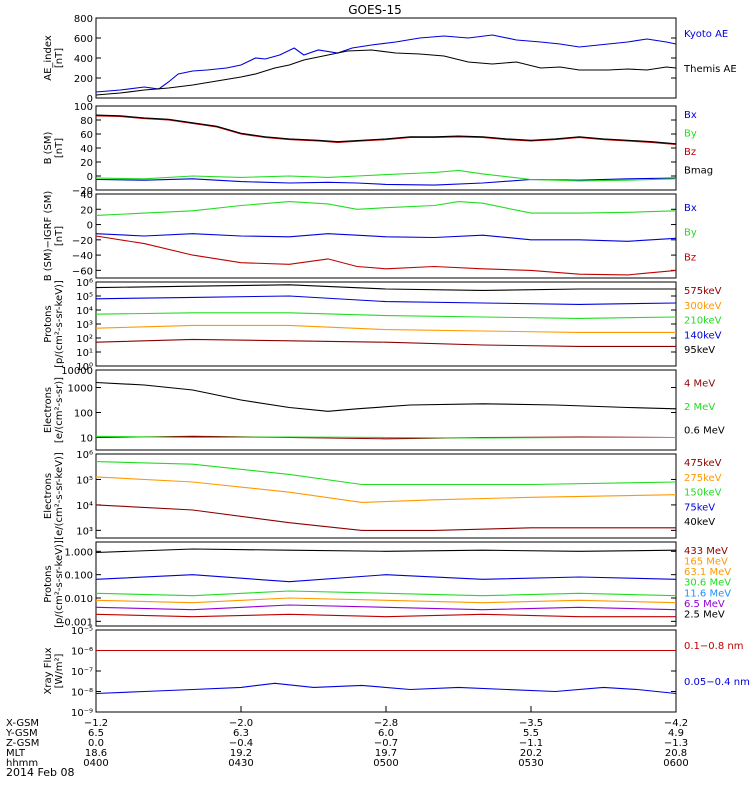 Image resolution: width=750 pixels, height=800 pixels. Describe the element at coordinates (375, 10) in the screenshot. I see `plot-title: GOES-15` at that location.